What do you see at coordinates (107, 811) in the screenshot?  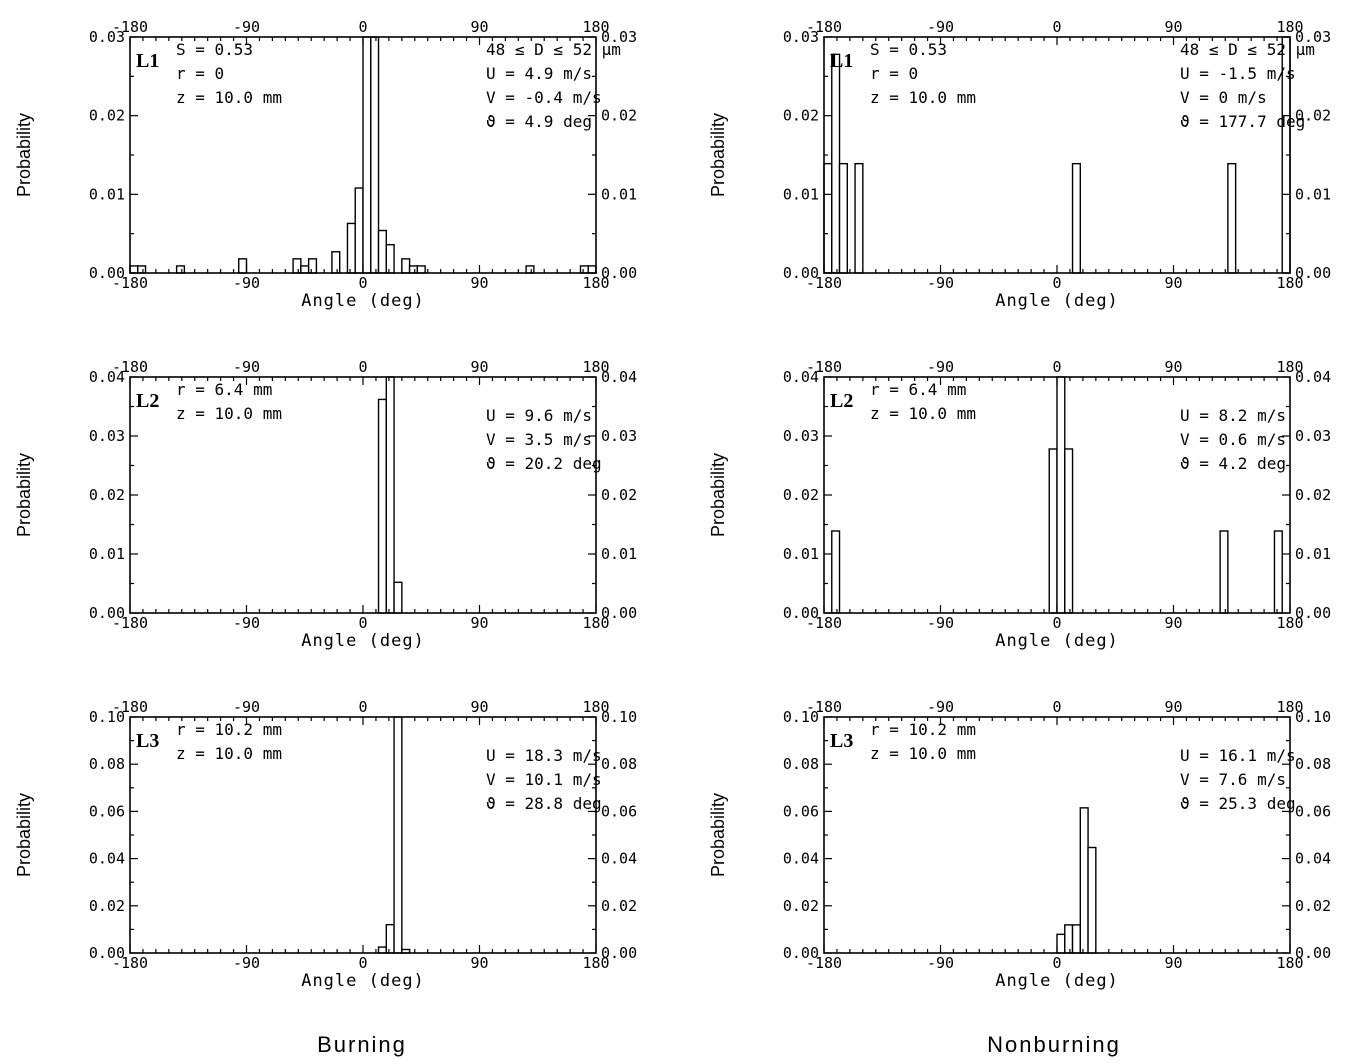 I see `y-tick-label-left: 0.06` at bounding box center [107, 811].